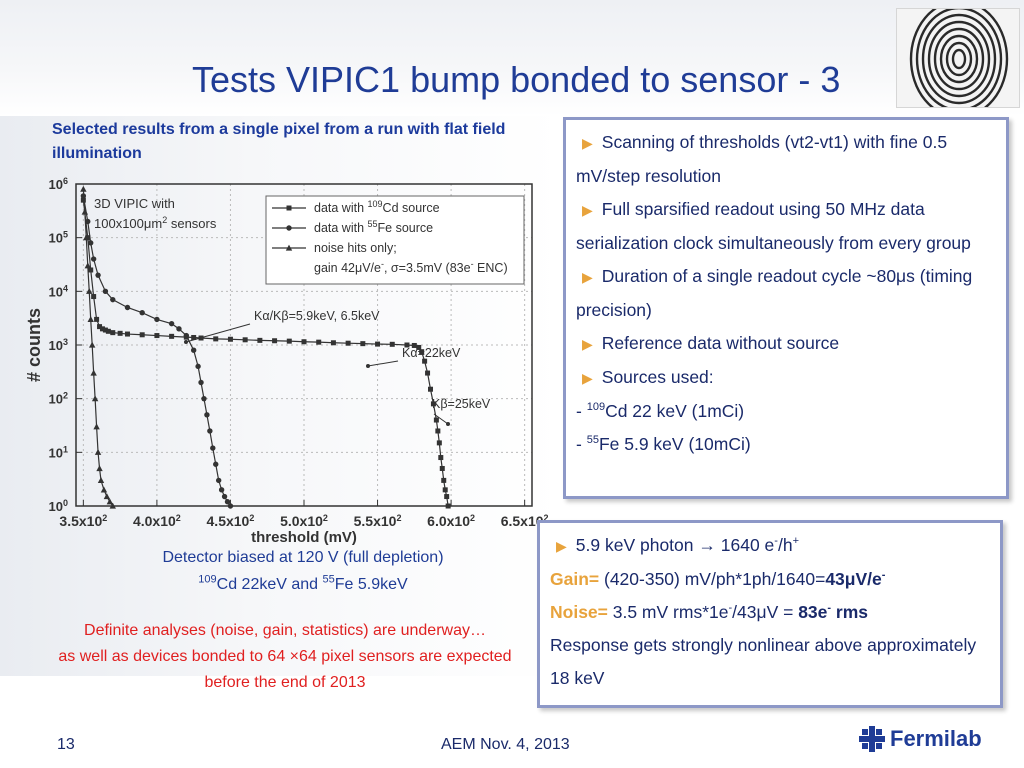 This screenshot has height=768, width=1024. Describe the element at coordinates (677, 545) in the screenshot. I see `photon-line: ▶ 5.9 keV photon → 1640 e-/h+` at that location.